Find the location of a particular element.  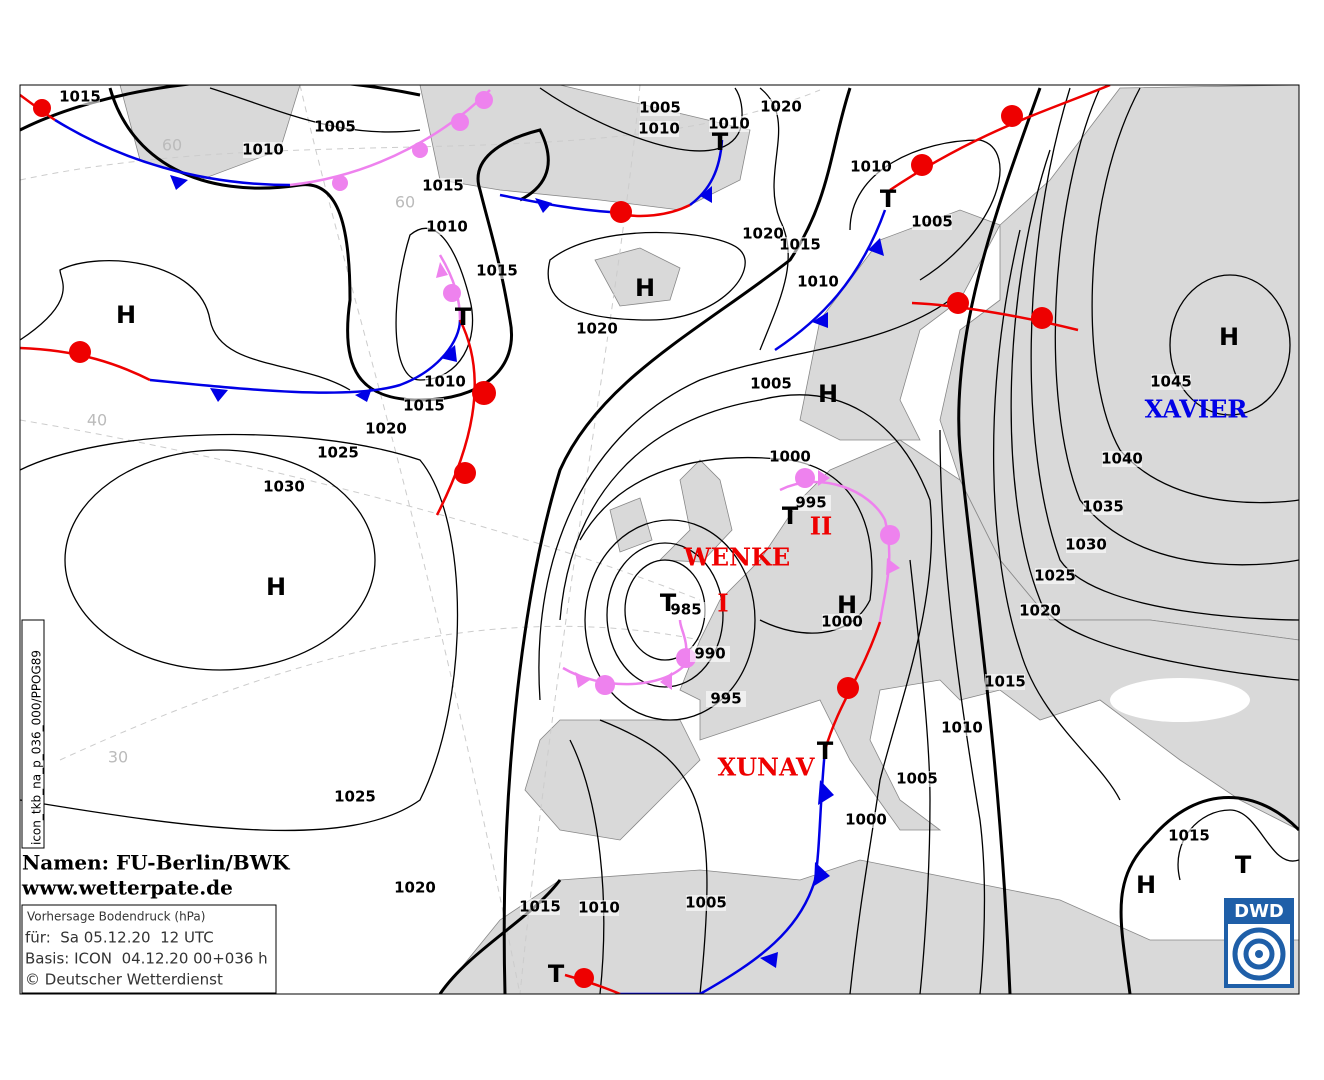

logo-text: DWD is located at coordinates (1259, 911).